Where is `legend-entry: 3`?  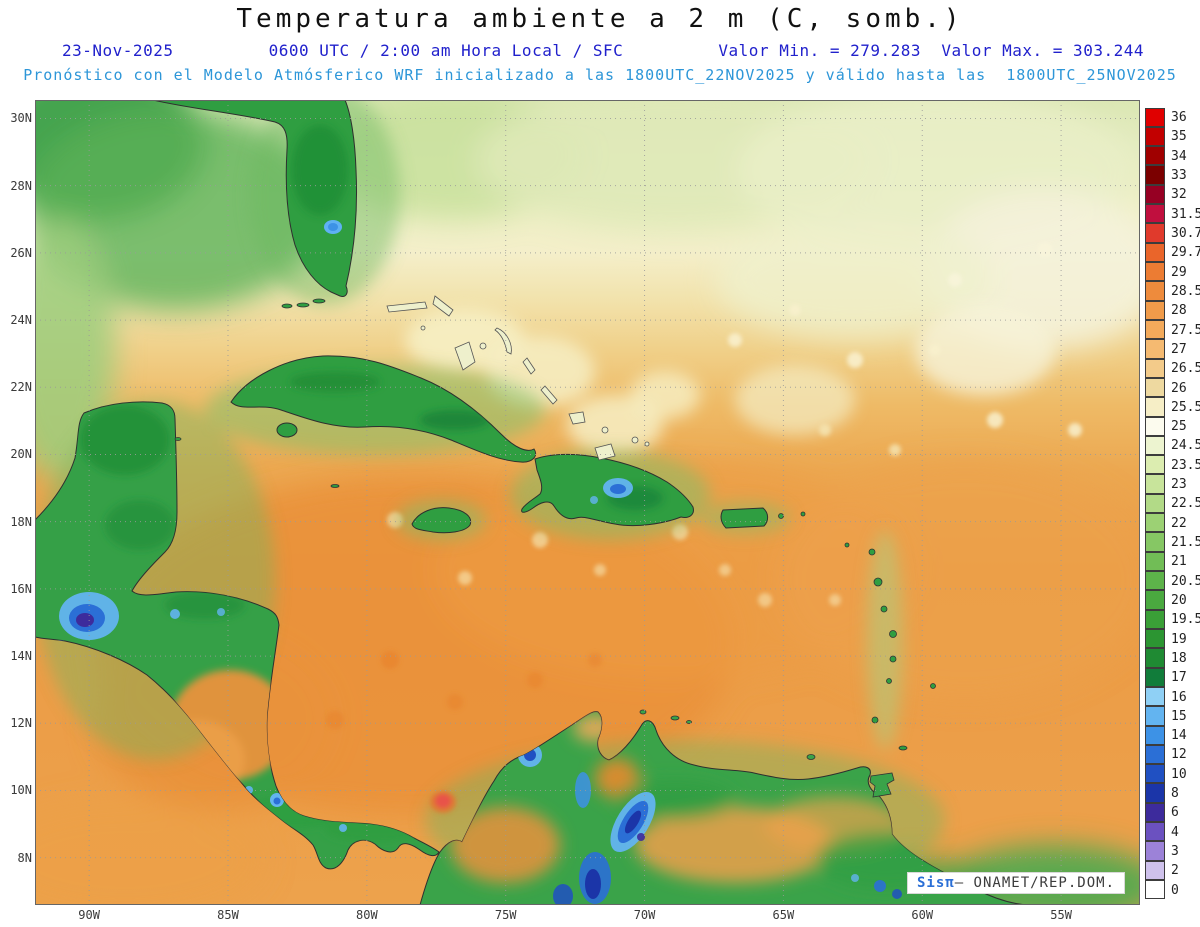
legend-entry: 3 is located at coordinates (1172, 851).